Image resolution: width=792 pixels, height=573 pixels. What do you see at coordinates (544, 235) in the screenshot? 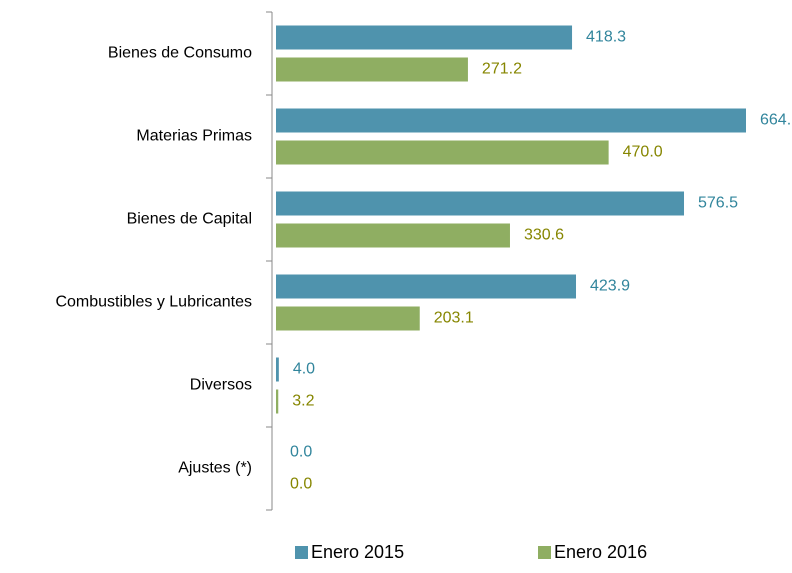
I see `value-label: 330.6` at bounding box center [544, 235].